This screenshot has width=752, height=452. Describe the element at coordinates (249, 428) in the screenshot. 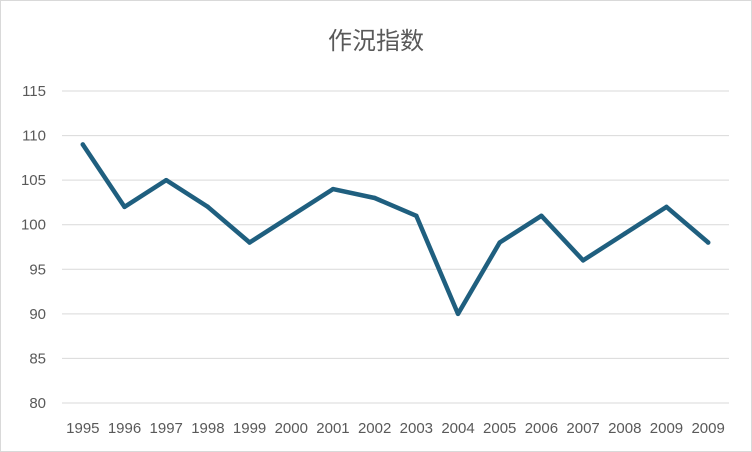

I see `x-tick-label: 1999` at that location.